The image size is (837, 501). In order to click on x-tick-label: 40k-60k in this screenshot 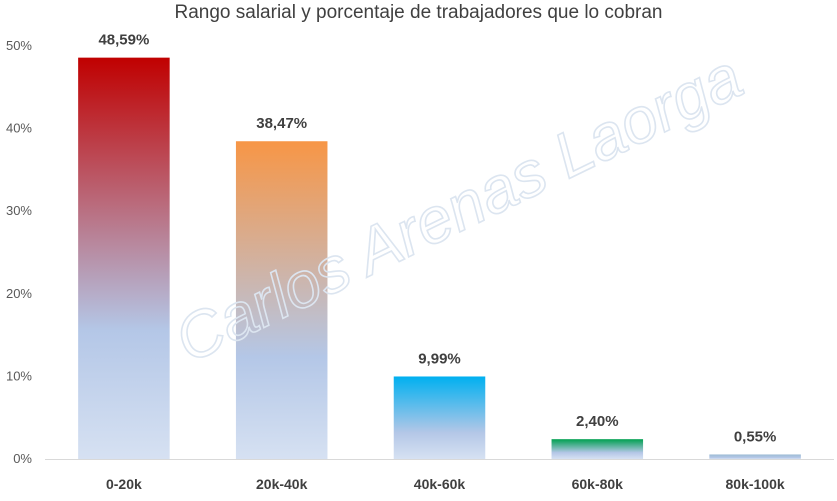, I will do `click(440, 484)`.